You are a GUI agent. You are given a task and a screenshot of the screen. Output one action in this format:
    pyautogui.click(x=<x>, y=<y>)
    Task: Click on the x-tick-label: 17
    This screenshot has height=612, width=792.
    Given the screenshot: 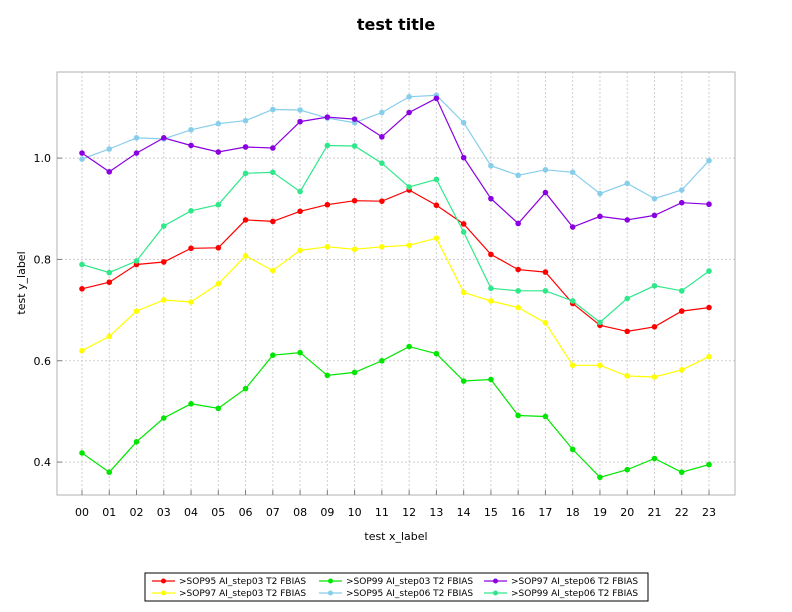 What is the action you would take?
    pyautogui.click(x=545, y=512)
    